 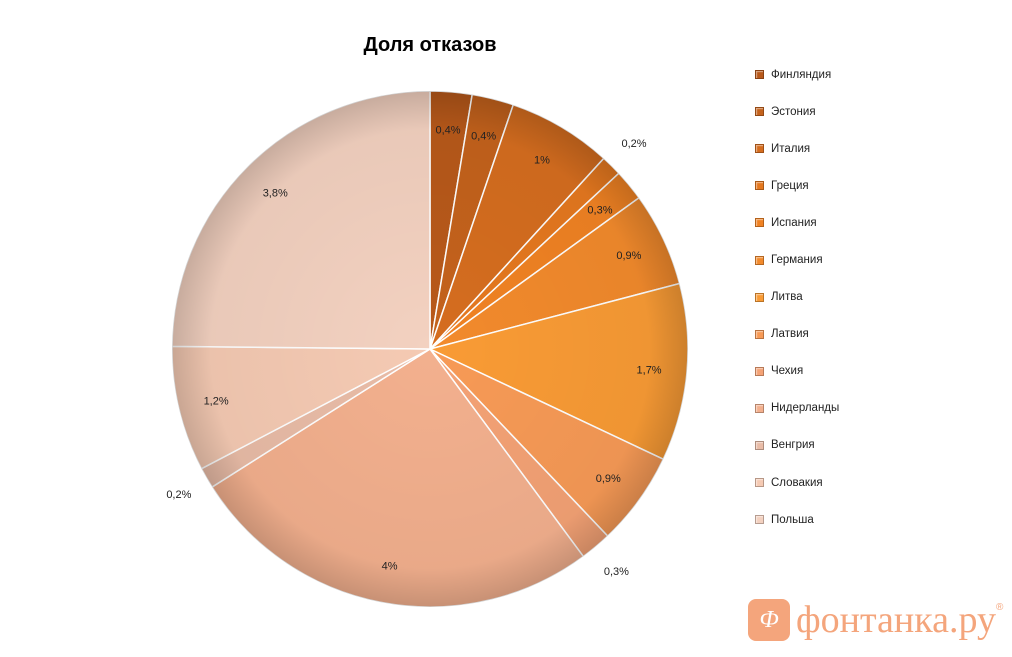 What do you see at coordinates (616, 572) in the screenshot?
I see `slice-label-8: 0,3%` at bounding box center [616, 572].